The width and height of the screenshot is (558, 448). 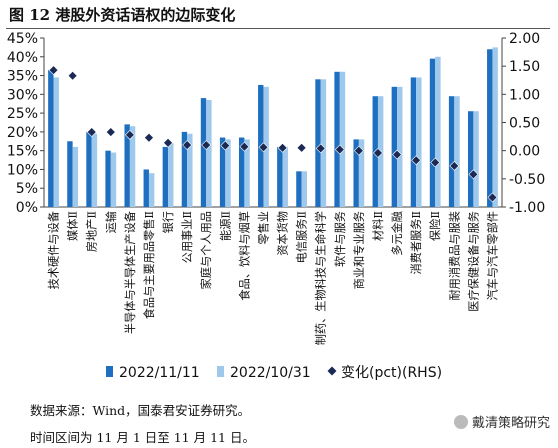 I want to click on x-tick-label: 家庭与个人用品, so click(x=206, y=250).